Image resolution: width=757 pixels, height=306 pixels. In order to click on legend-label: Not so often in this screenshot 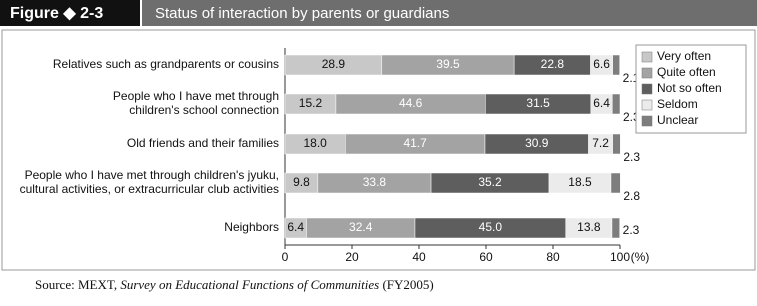, I will do `click(689, 88)`.